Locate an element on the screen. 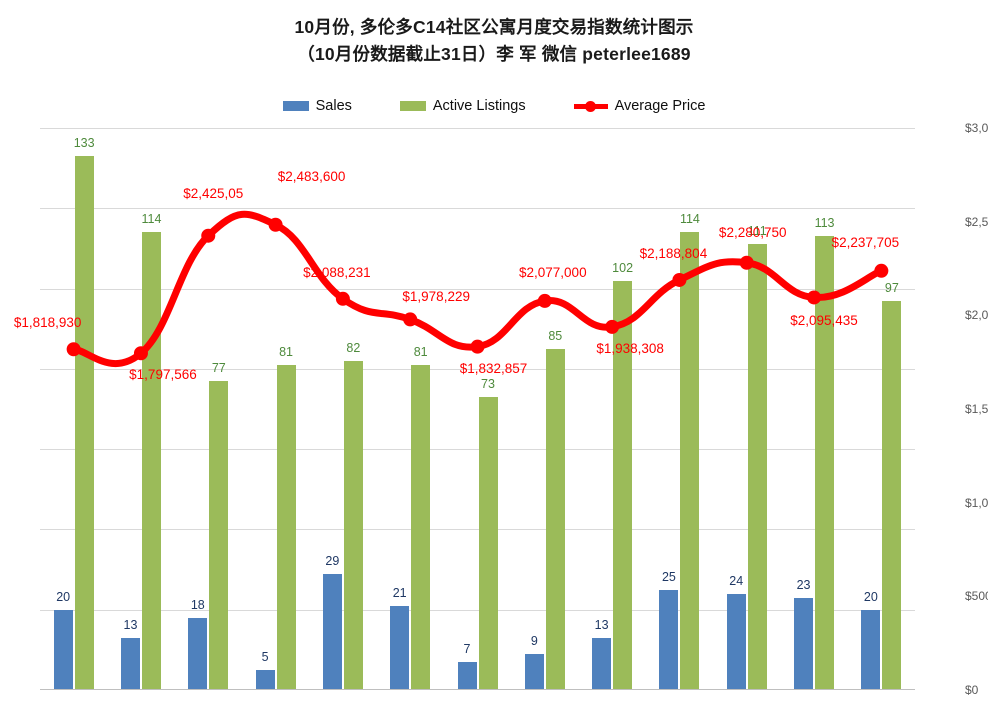 The width and height of the screenshot is (988, 721). sales-bar-label: 24 is located at coordinates (736, 580).